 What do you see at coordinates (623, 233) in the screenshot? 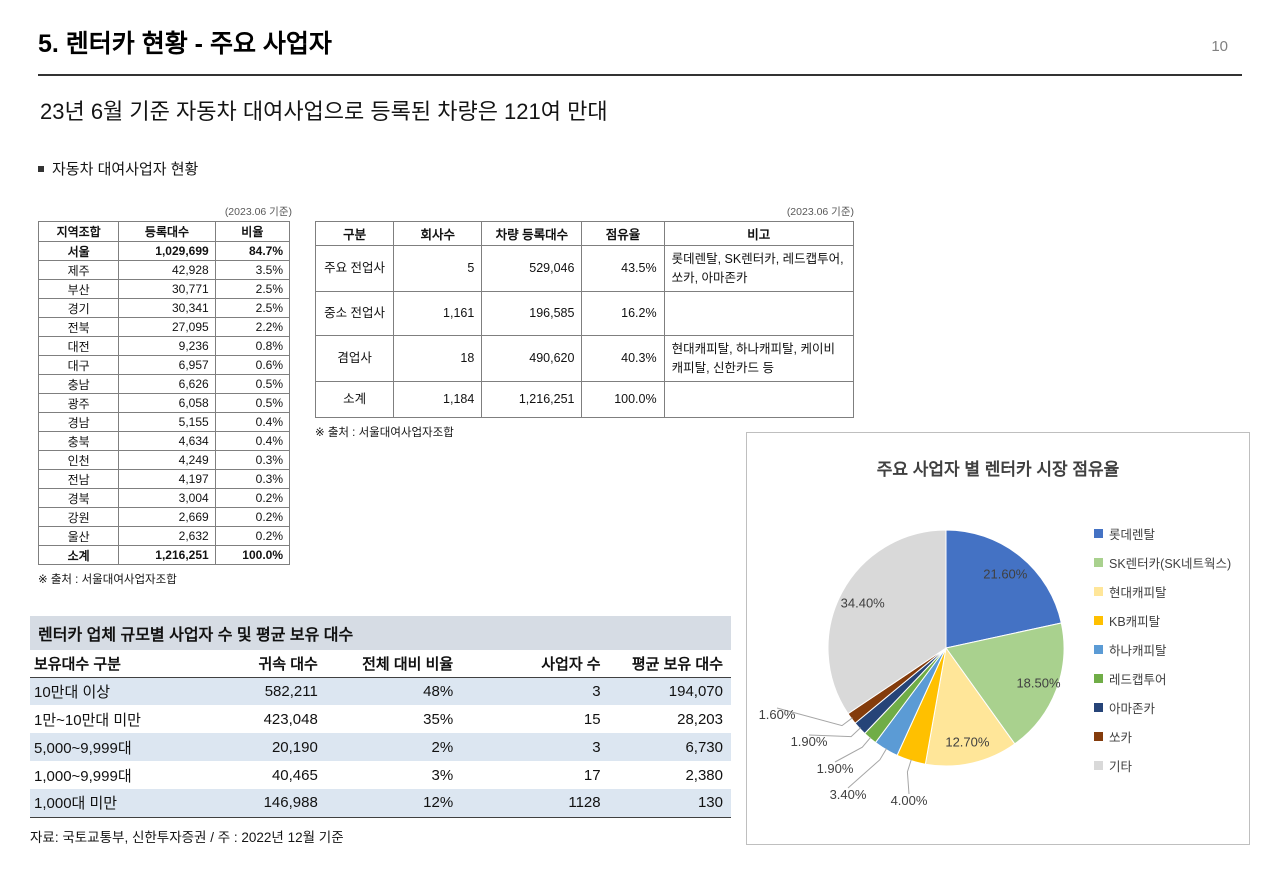
I see `table-header-cell: 점유율` at bounding box center [623, 233].